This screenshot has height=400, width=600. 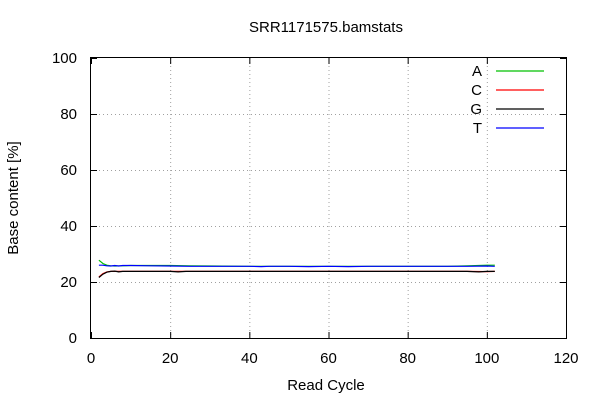 I want to click on y-tick-label: 80, so click(x=68, y=114).